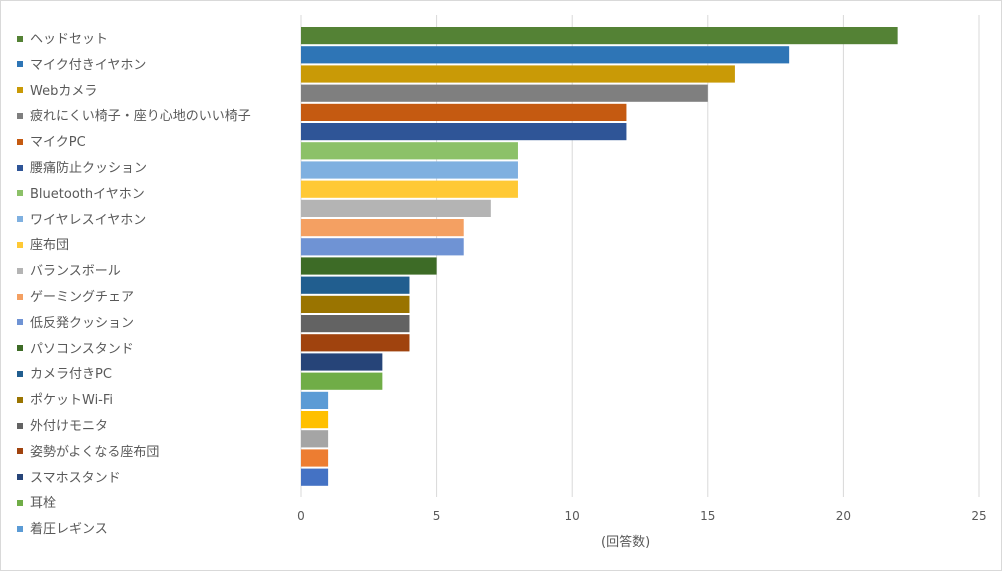 Image resolution: width=1002 pixels, height=571 pixels. I want to click on legend-item: Webカメラ, so click(57, 92).